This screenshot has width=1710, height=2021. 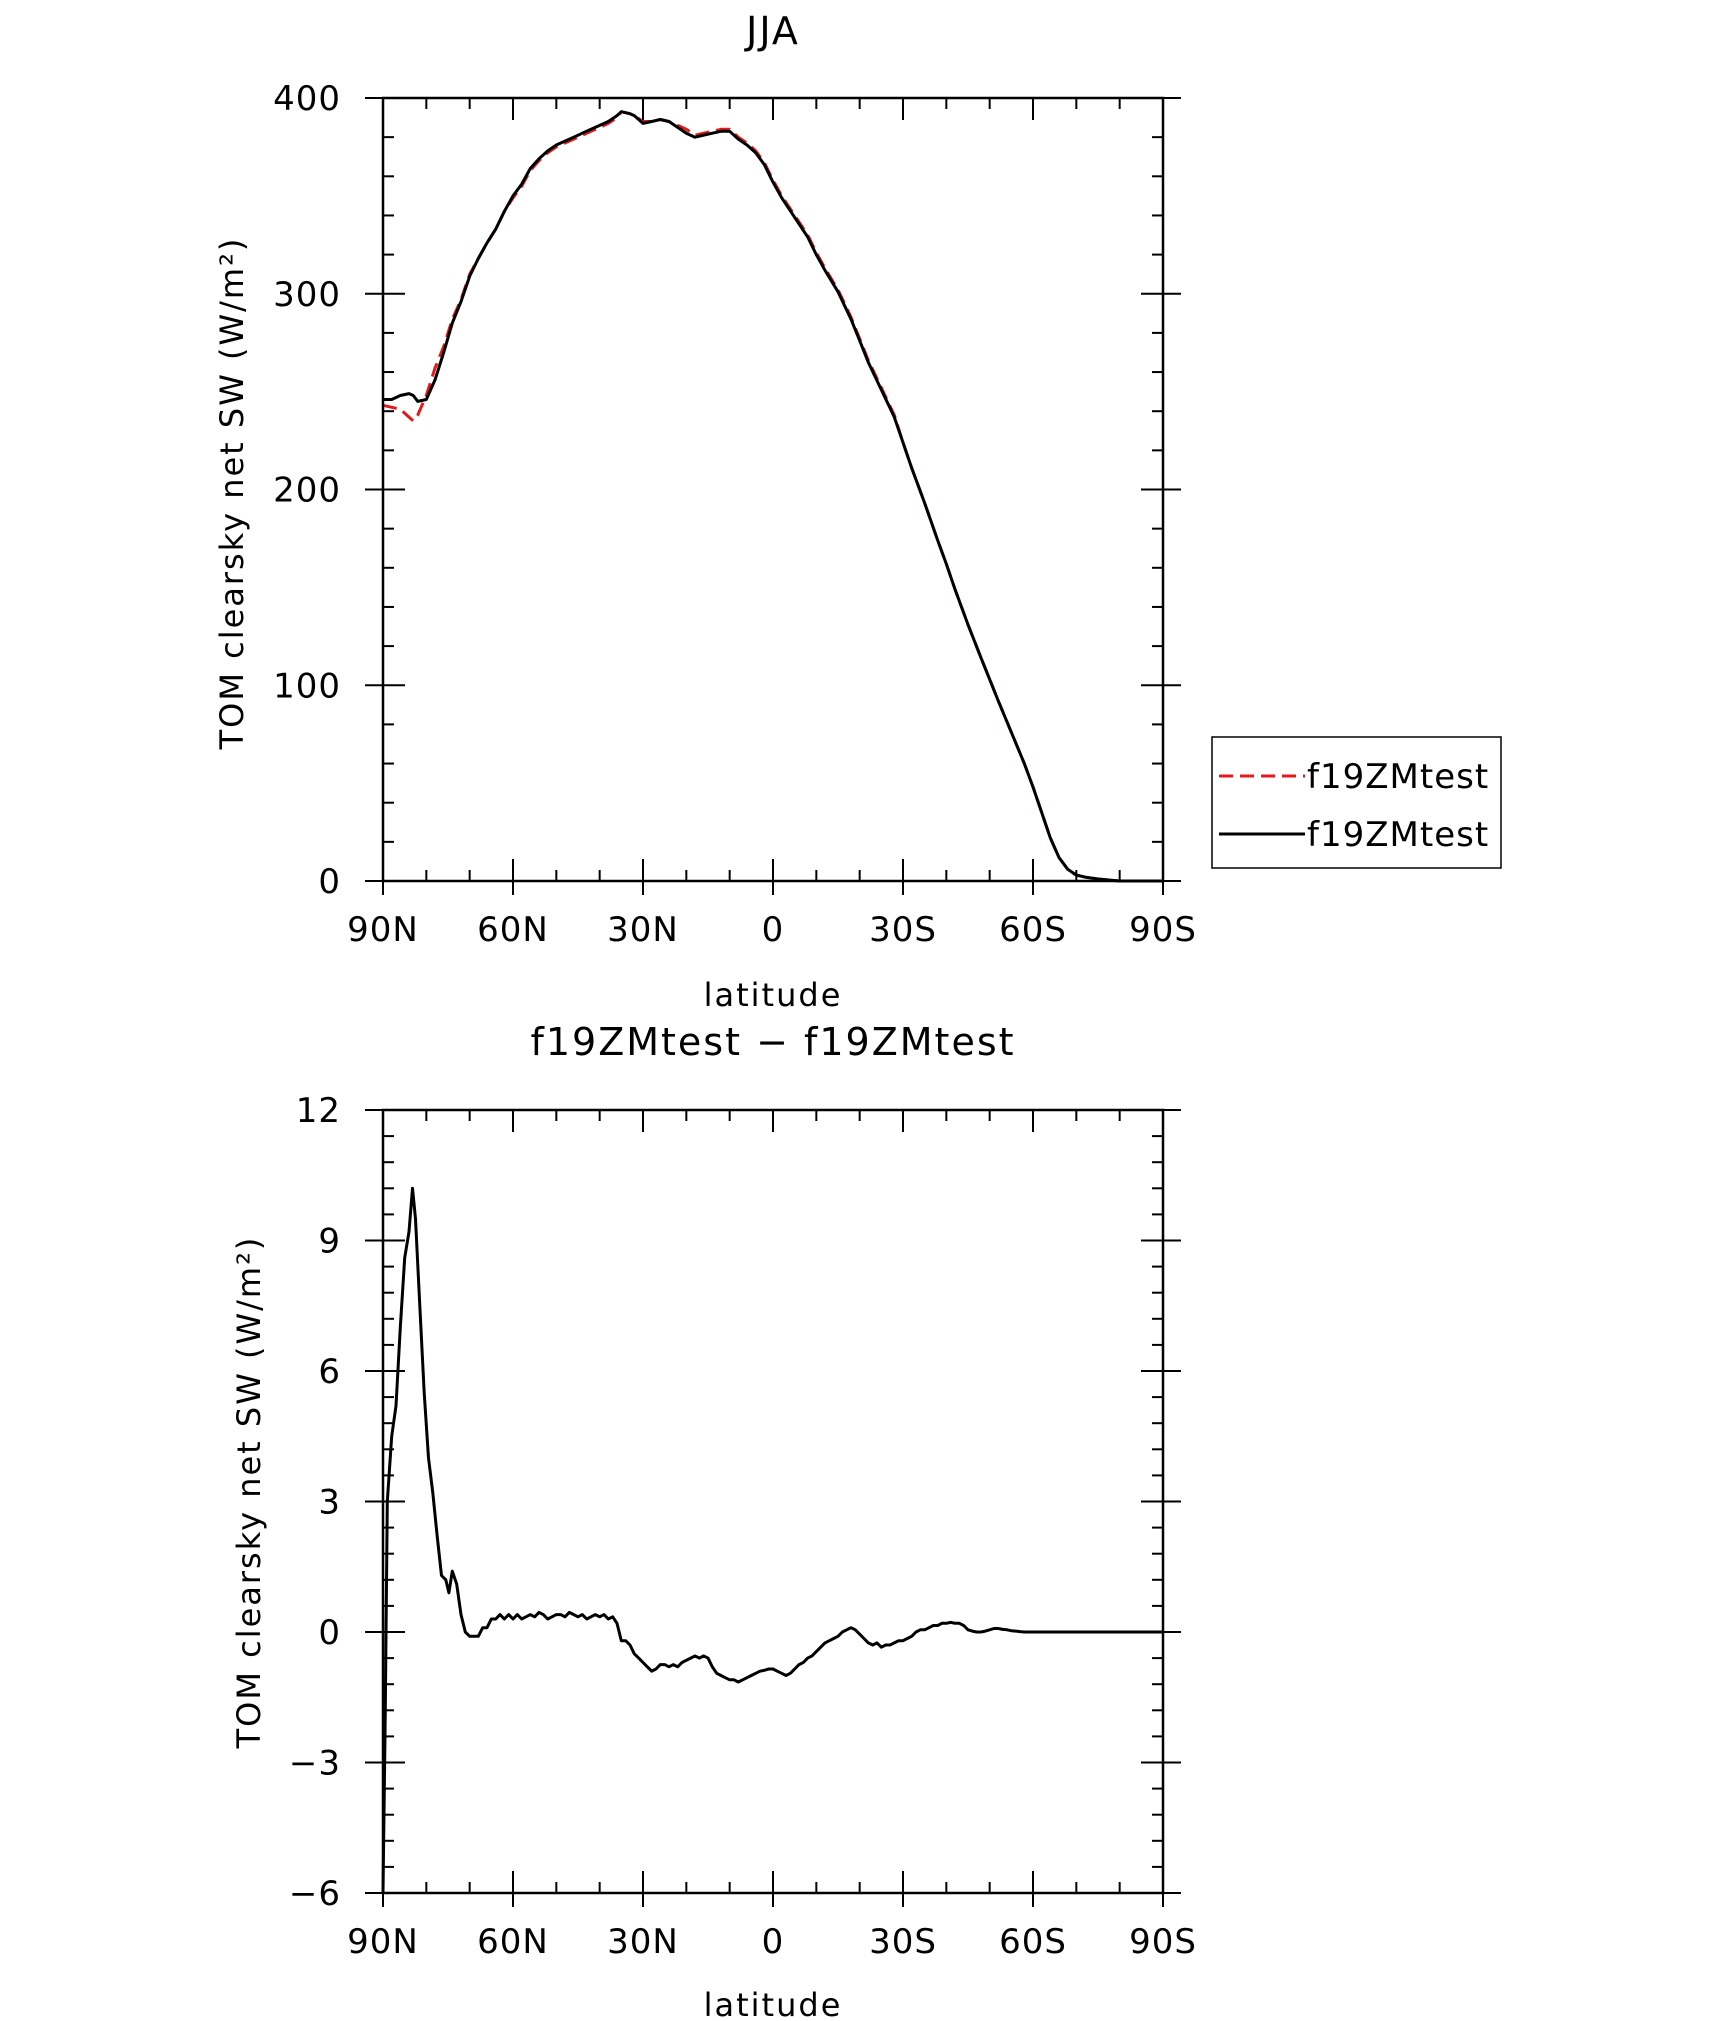 What do you see at coordinates (513, 1942) in the screenshot?
I see `bottom-x-tick-label: 60N` at bounding box center [513, 1942].